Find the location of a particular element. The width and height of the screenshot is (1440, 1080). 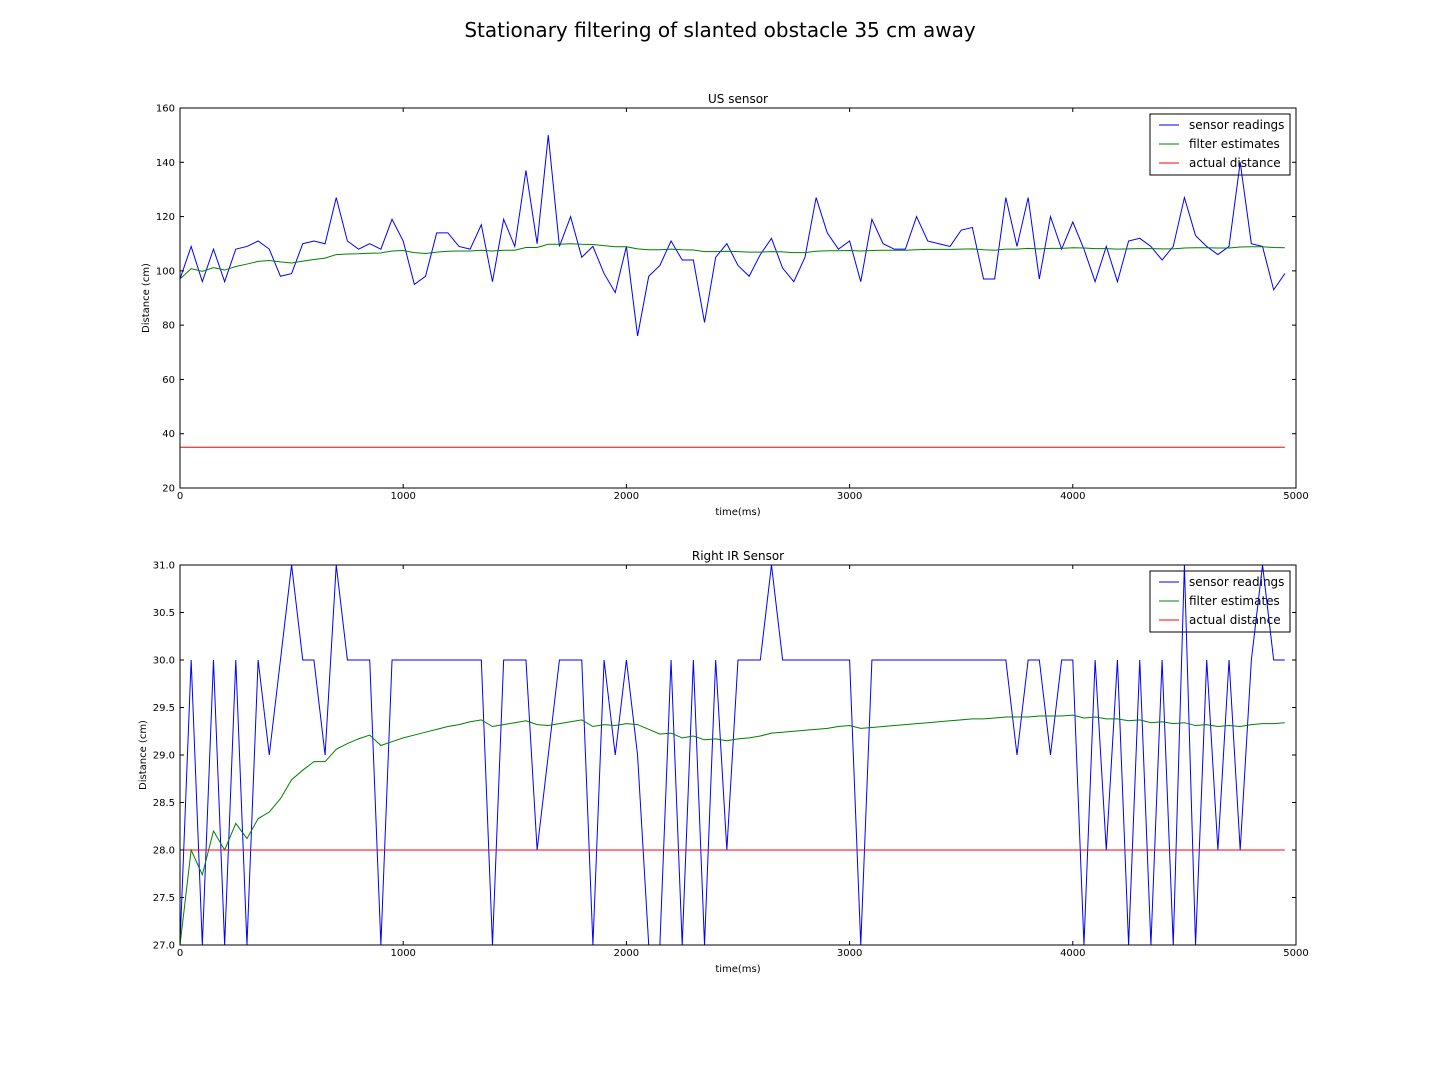

y-tick-label: 27.0 is located at coordinates (164, 946).